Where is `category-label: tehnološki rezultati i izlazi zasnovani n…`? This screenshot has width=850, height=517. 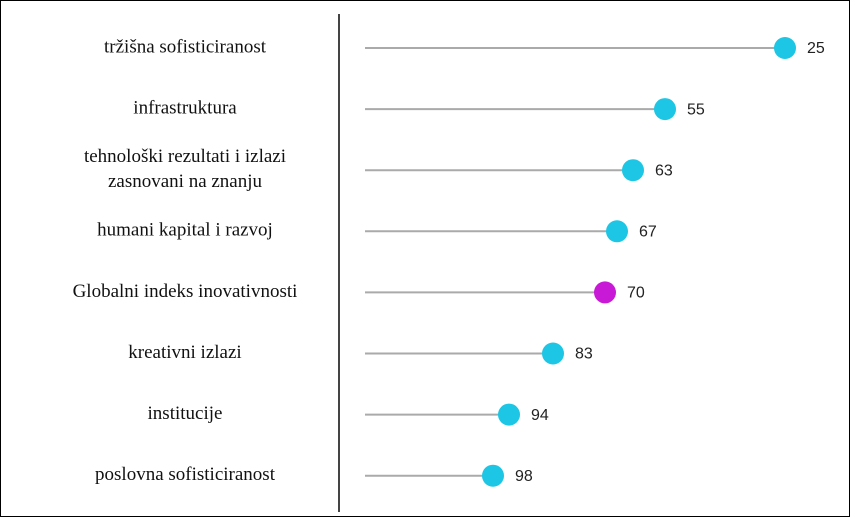 category-label: tehnološki rezultati i izlazi zasnovani n… is located at coordinates (185, 170).